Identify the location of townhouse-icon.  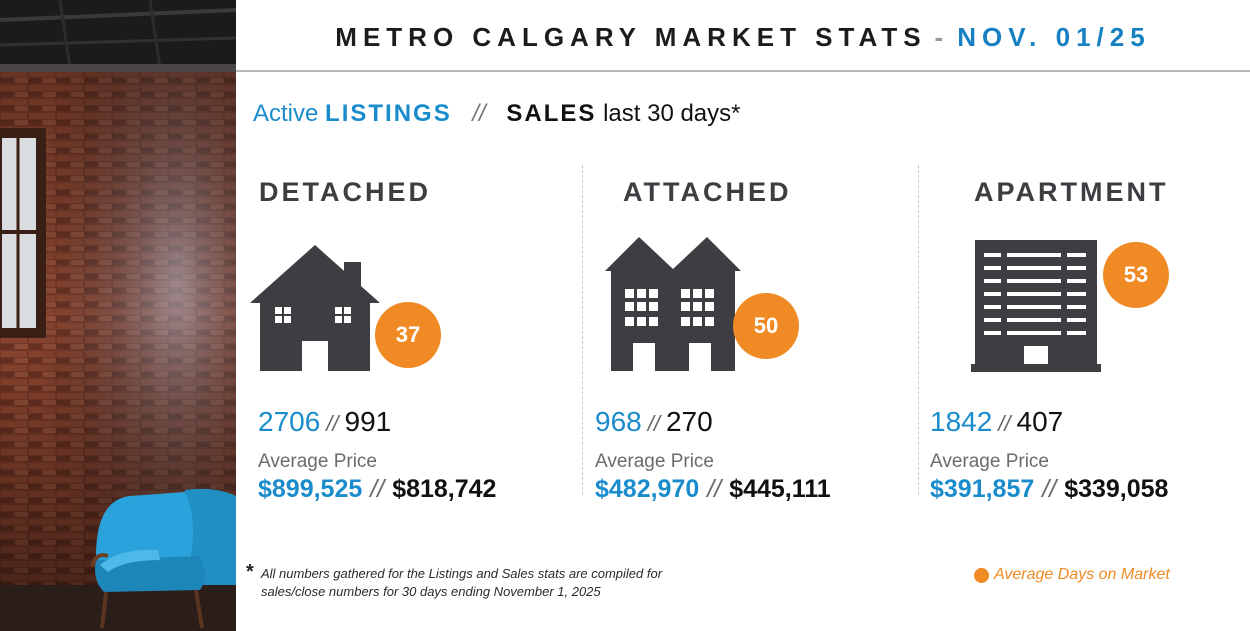
(673, 304).